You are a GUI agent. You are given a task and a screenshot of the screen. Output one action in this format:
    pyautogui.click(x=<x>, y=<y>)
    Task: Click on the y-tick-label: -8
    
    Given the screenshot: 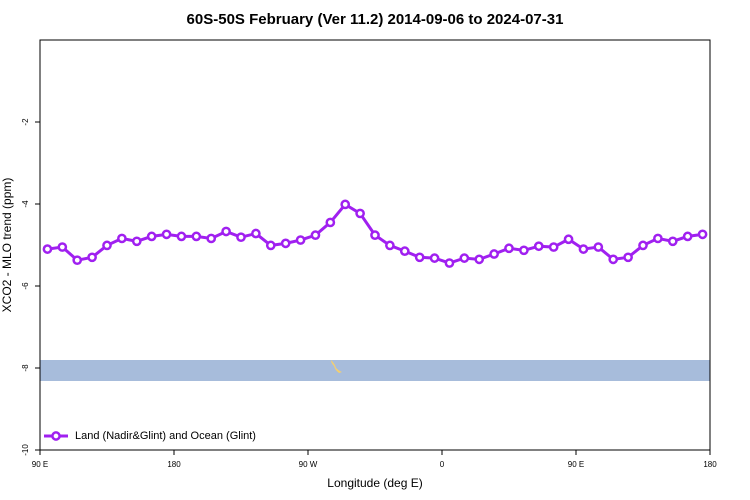 What is the action you would take?
    pyautogui.click(x=25, y=368)
    